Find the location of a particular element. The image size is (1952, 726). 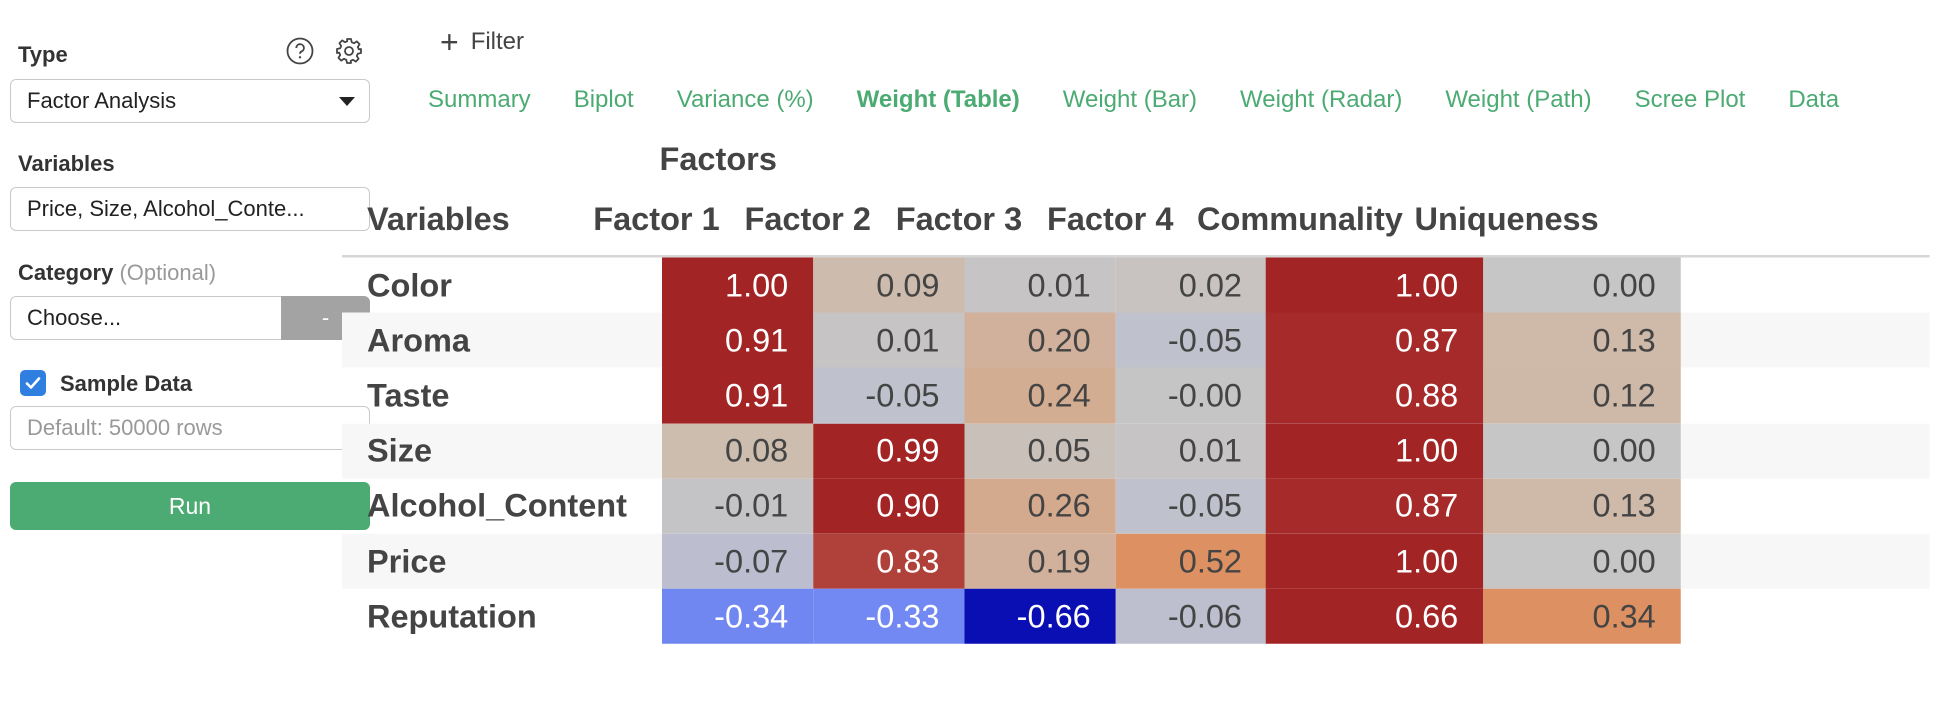

tab-data: Data is located at coordinates (1814, 99).